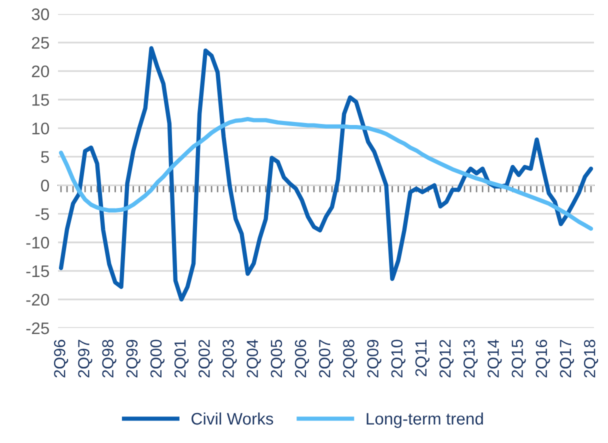  Describe the element at coordinates (350, 359) in the screenshot. I see `x-tick-label: 2Q08` at that location.